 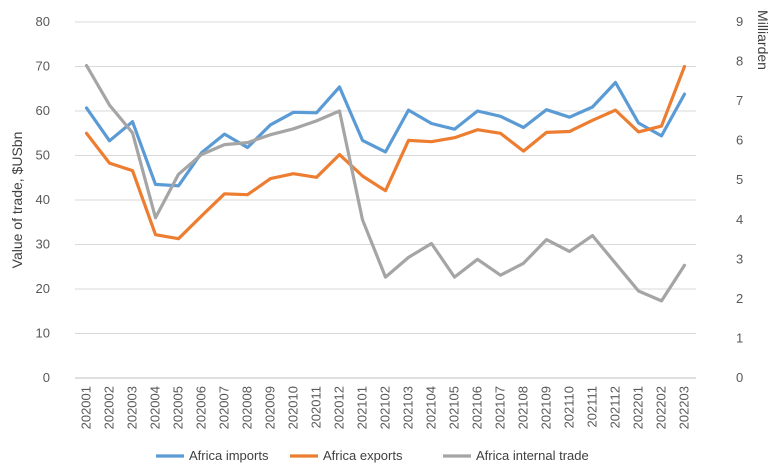 What do you see at coordinates (592, 406) in the screenshot?
I see `x-tick-label: 202111` at bounding box center [592, 406].